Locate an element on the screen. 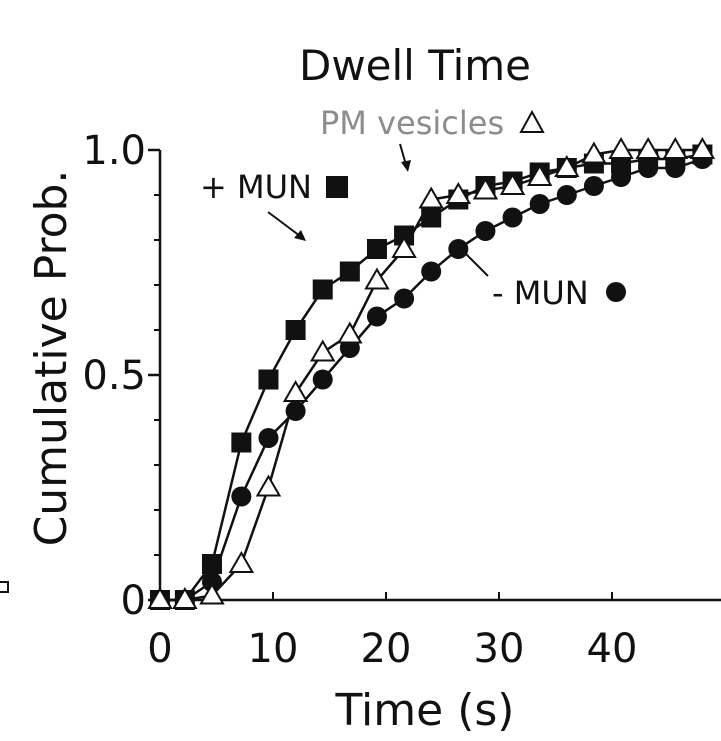 The width and height of the screenshot is (721, 741). x-tick-label: 0 is located at coordinates (159, 649).